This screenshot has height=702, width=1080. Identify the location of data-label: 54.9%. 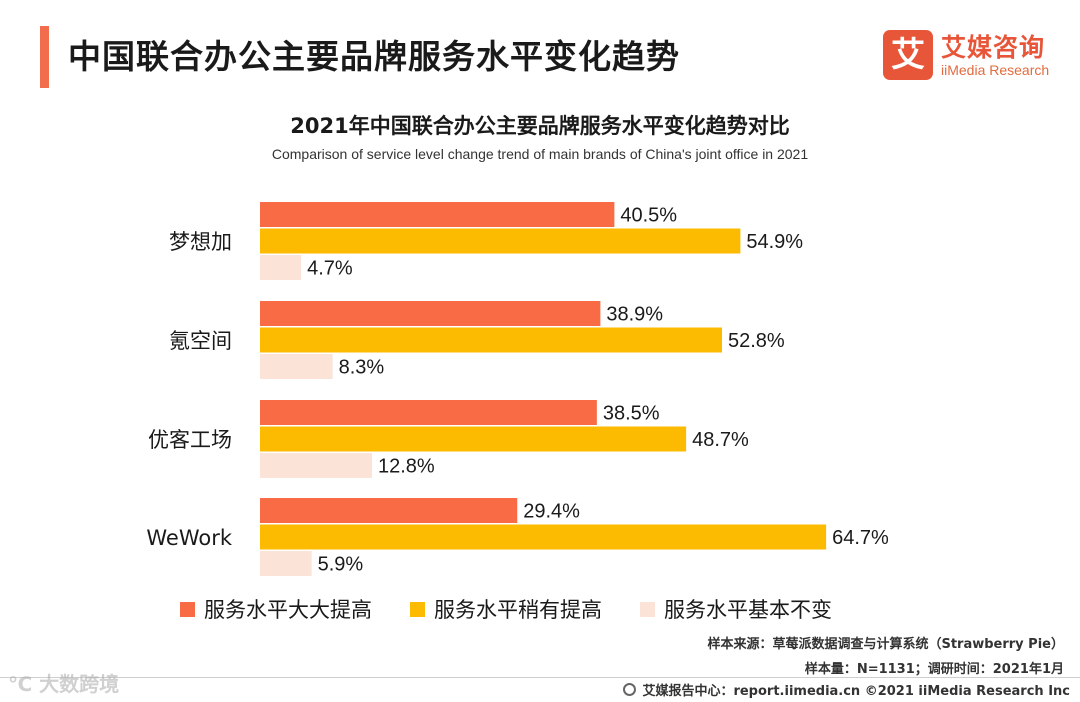
(774, 242).